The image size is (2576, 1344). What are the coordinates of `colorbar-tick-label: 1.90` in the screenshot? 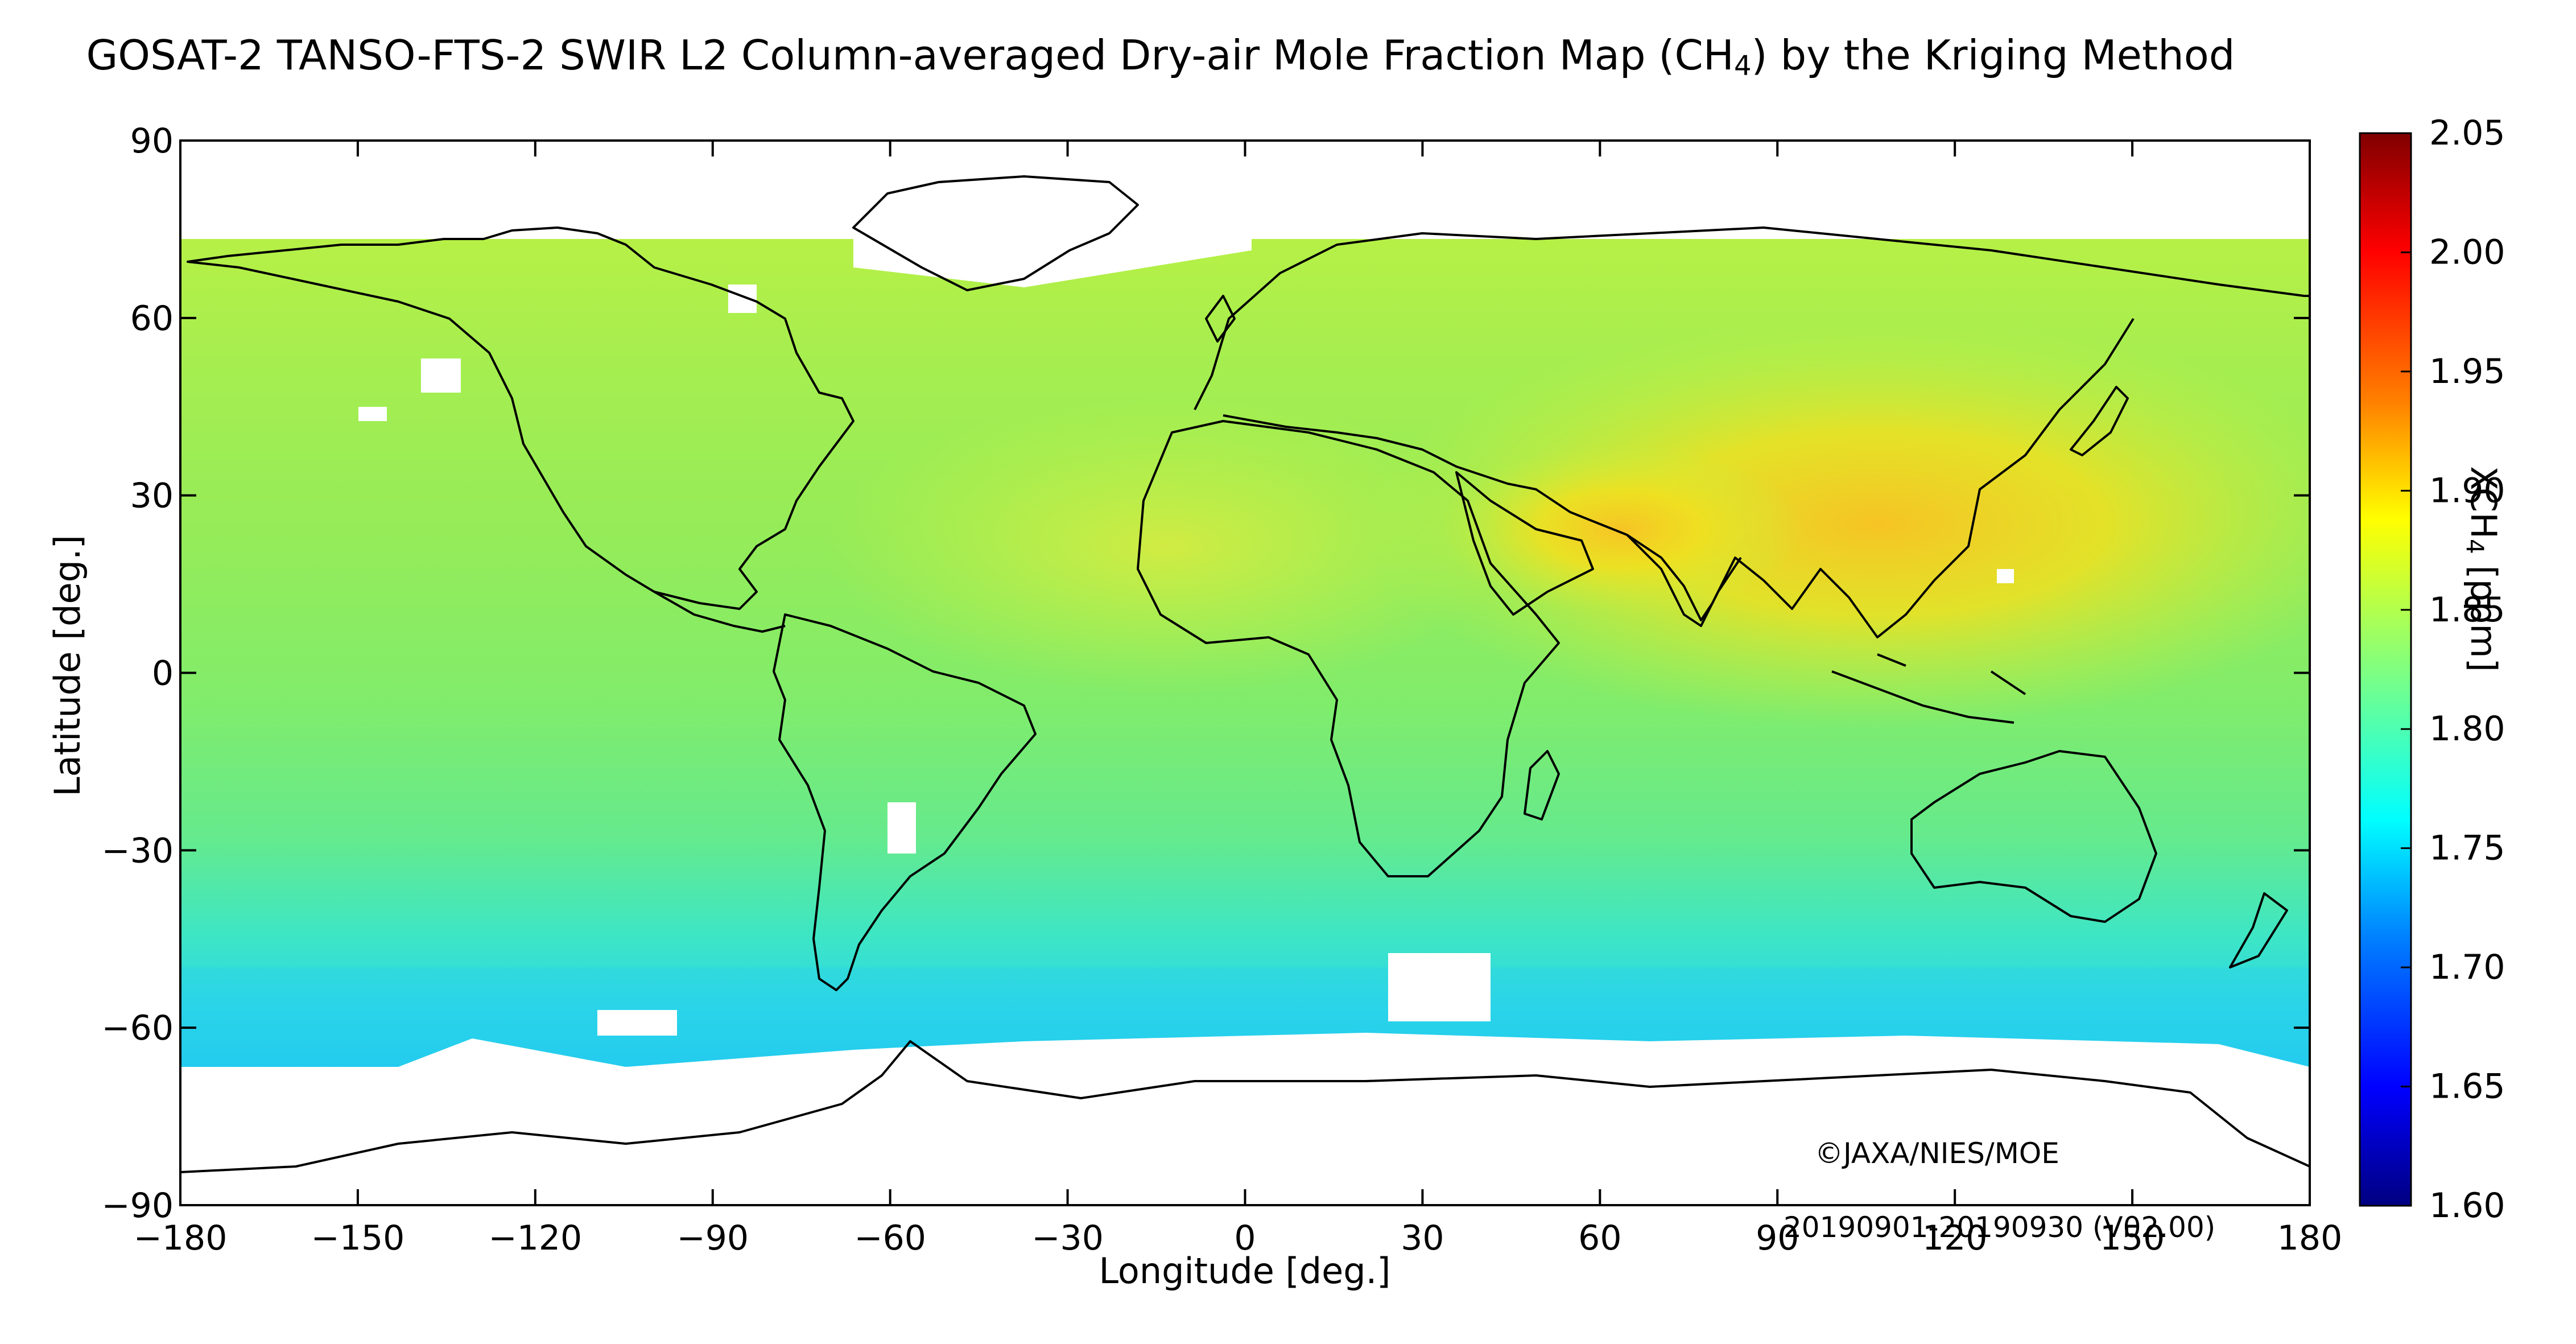 It's located at (2467, 491).